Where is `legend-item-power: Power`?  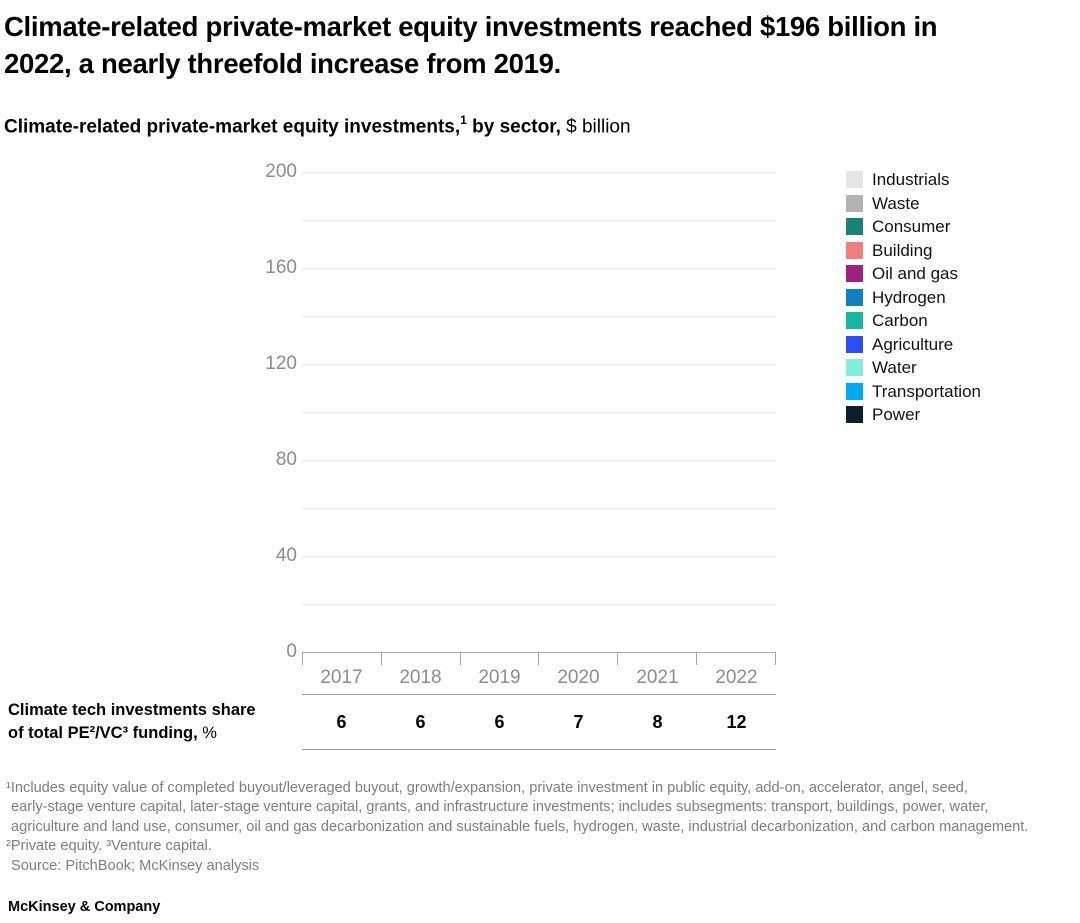 legend-item-power: Power is located at coordinates (913, 414).